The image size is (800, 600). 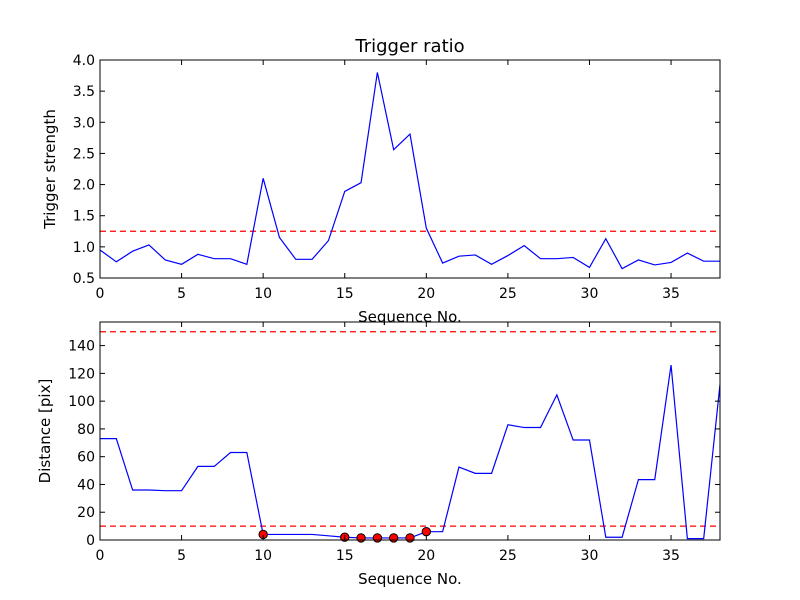 I want to click on y-tick-label: 1.0, so click(x=84, y=248).